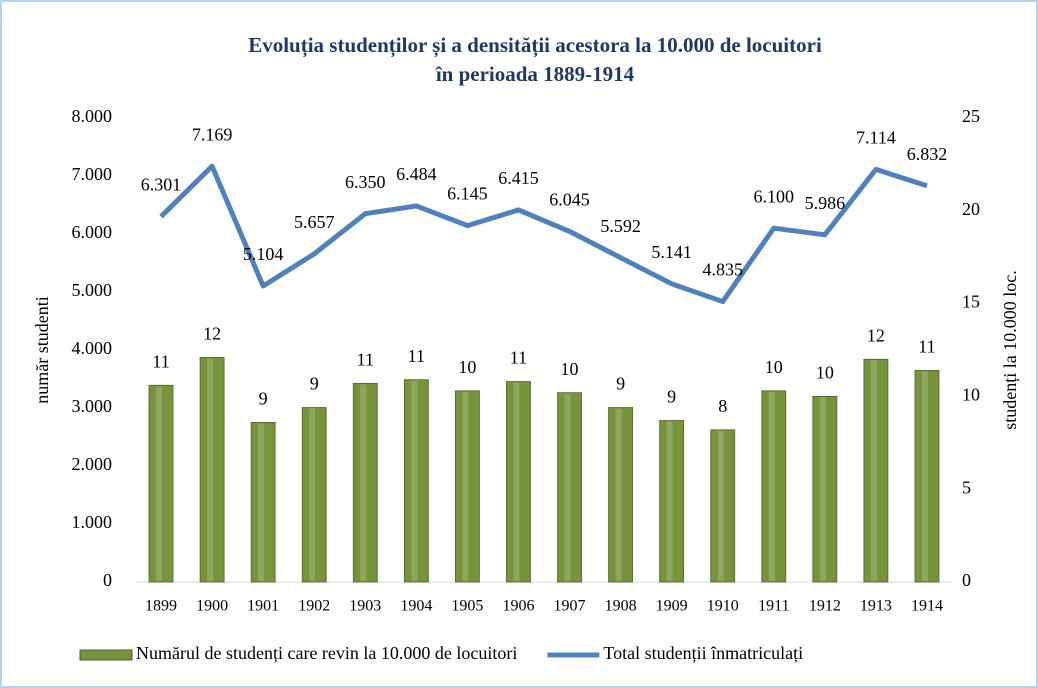 The image size is (1038, 688). Describe the element at coordinates (212, 134) in the screenshot. I see `data-label: 7.169` at that location.